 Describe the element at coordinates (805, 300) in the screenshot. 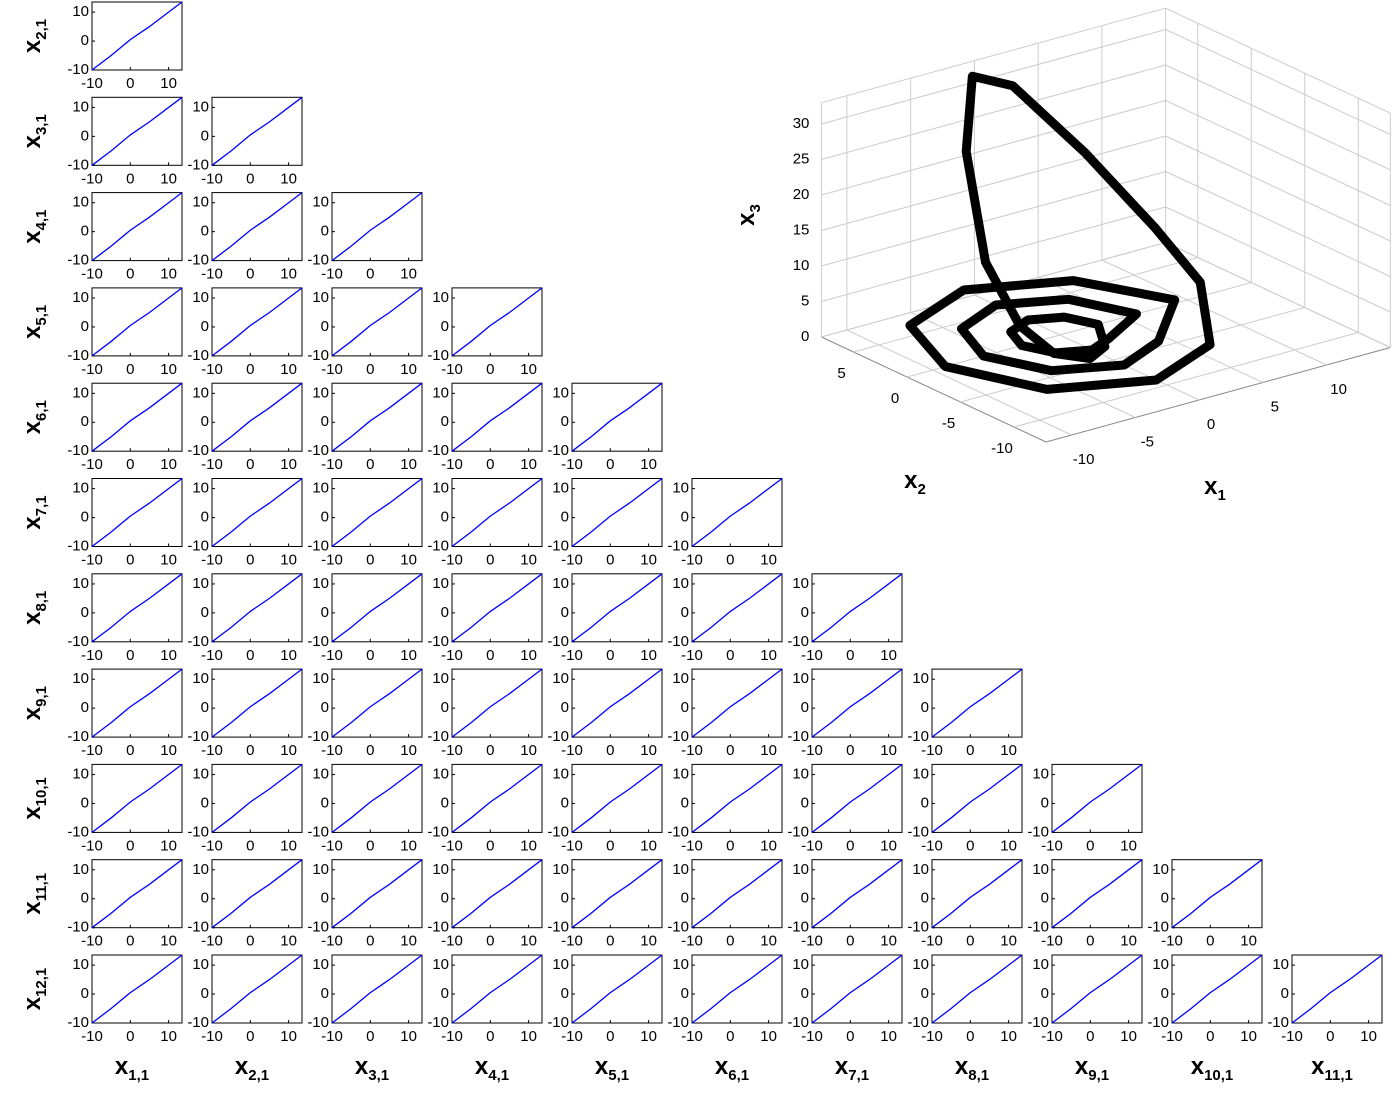

I see `z-tick-label: 5` at that location.